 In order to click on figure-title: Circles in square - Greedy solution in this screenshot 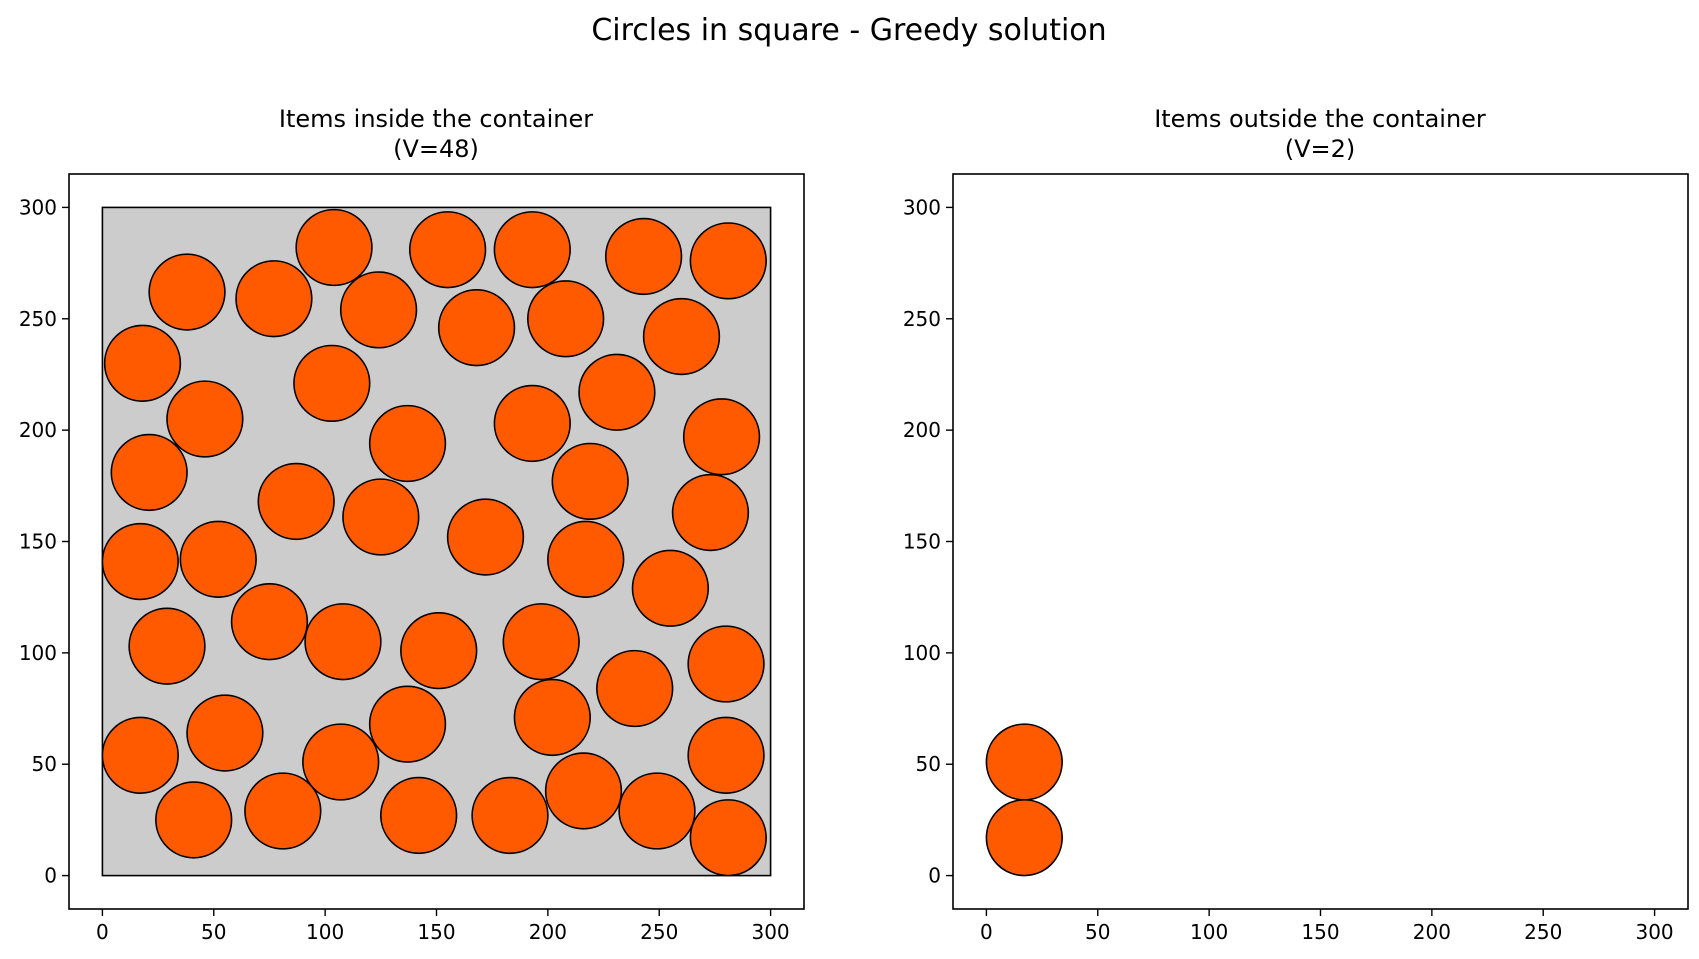, I will do `click(848, 30)`.